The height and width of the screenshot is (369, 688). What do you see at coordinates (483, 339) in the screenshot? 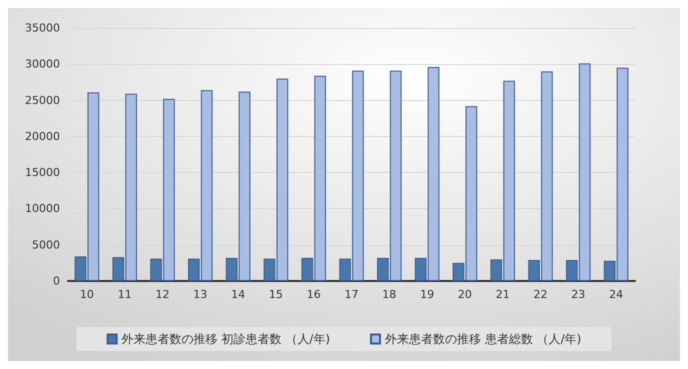
I see `legend-label: 外来患者数の推移 患者総数 （人/年)` at bounding box center [483, 339].